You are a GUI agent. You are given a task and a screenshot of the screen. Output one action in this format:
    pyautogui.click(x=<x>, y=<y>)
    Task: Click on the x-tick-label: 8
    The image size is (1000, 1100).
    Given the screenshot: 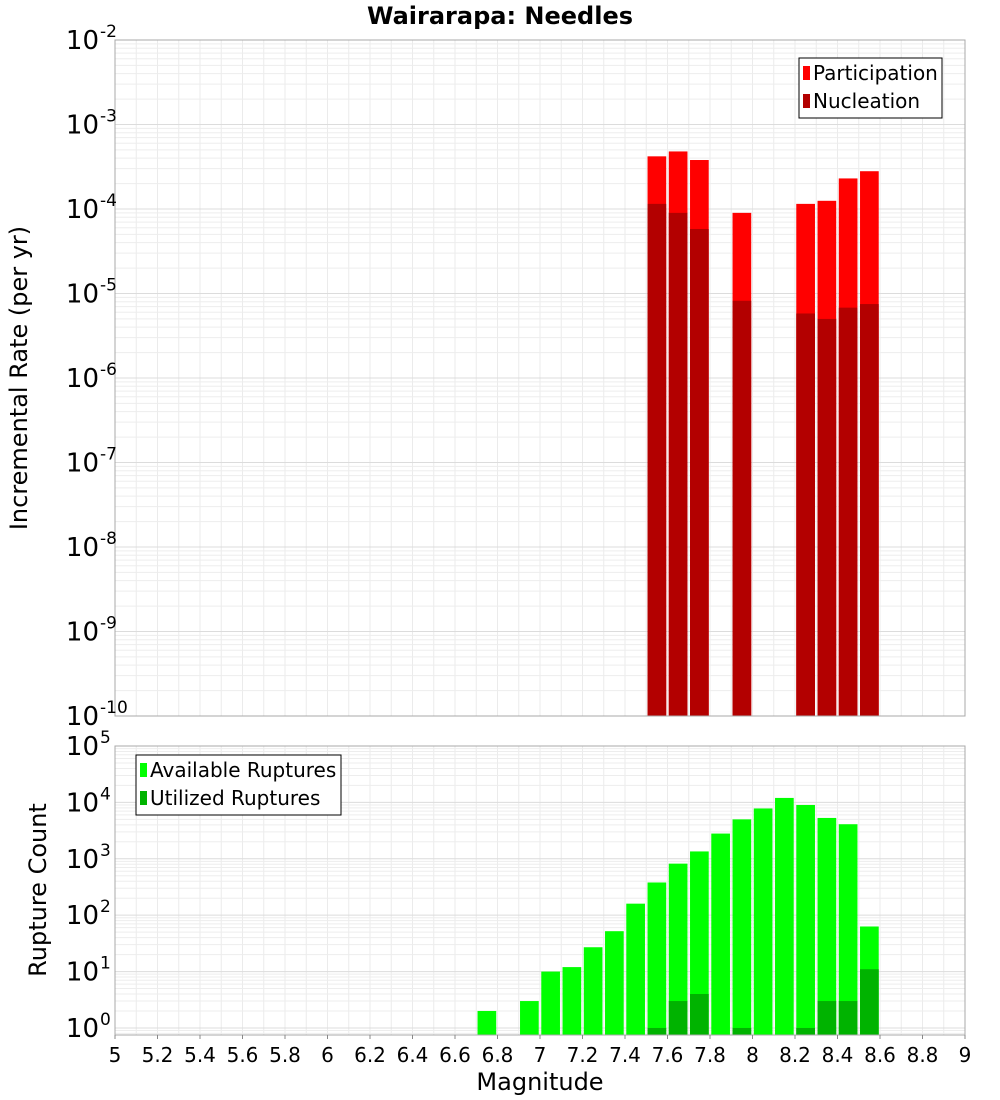 What is the action you would take?
    pyautogui.click(x=752, y=1055)
    